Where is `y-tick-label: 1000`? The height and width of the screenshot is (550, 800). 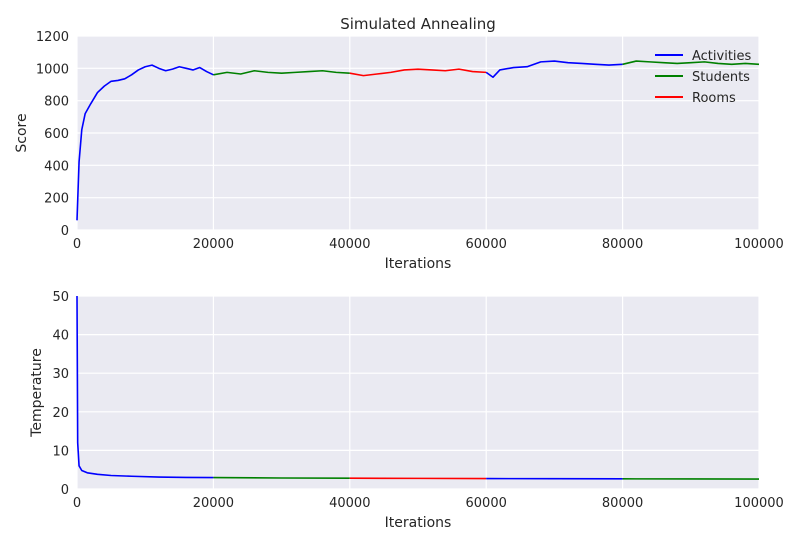
y-tick-label: 1000 is located at coordinates (52, 69).